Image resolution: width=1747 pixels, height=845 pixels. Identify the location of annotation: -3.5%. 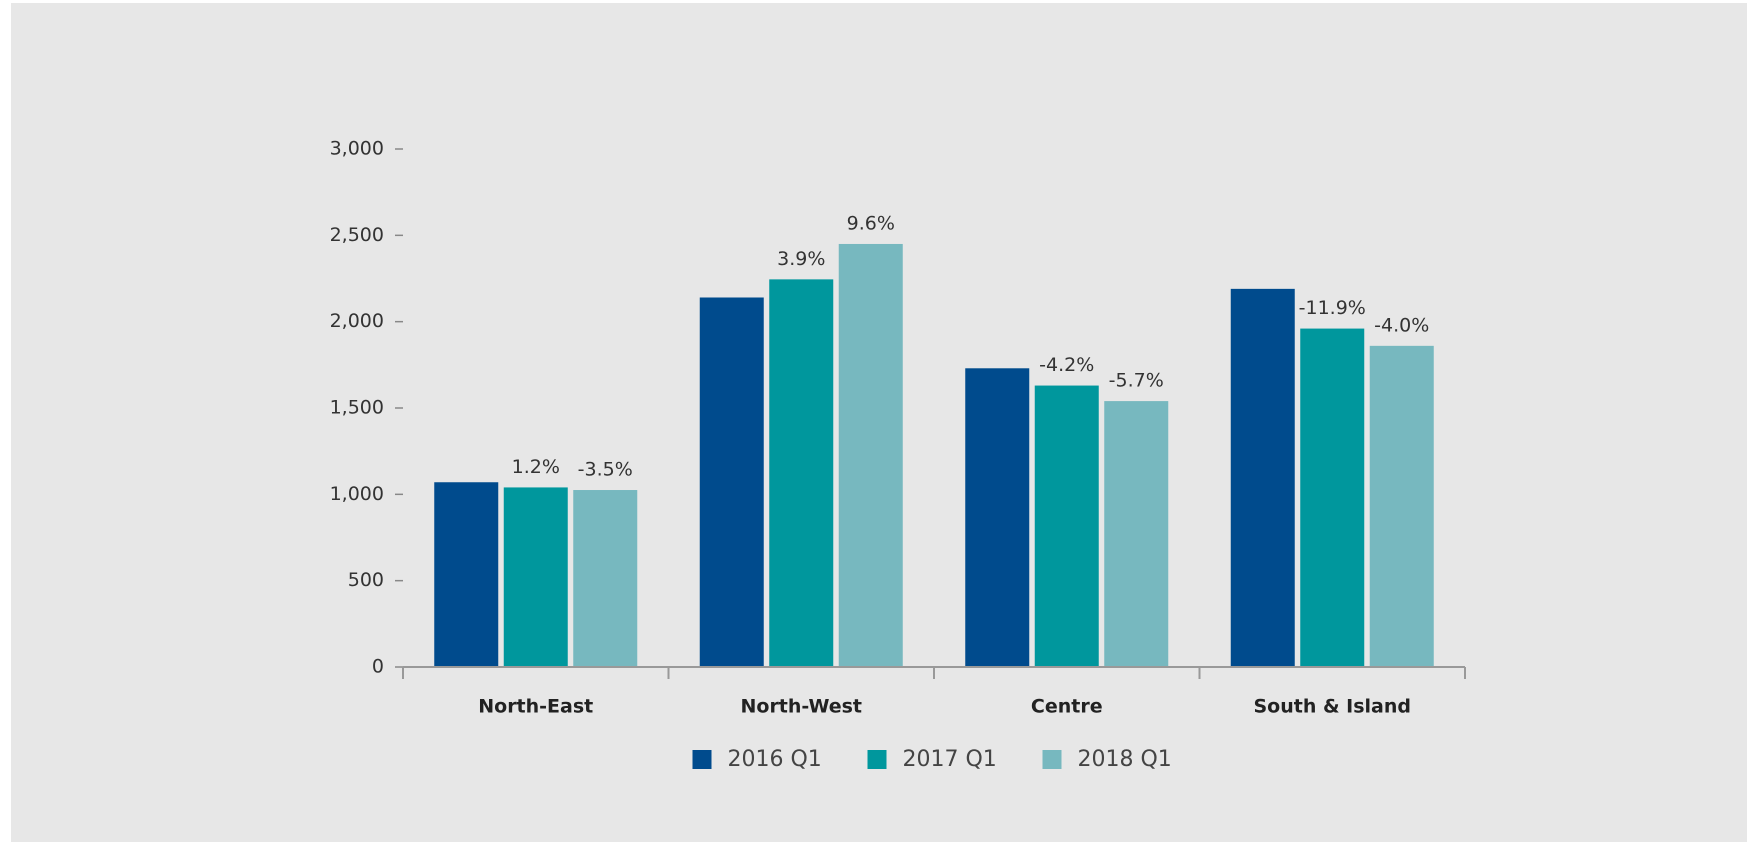
(605, 470).